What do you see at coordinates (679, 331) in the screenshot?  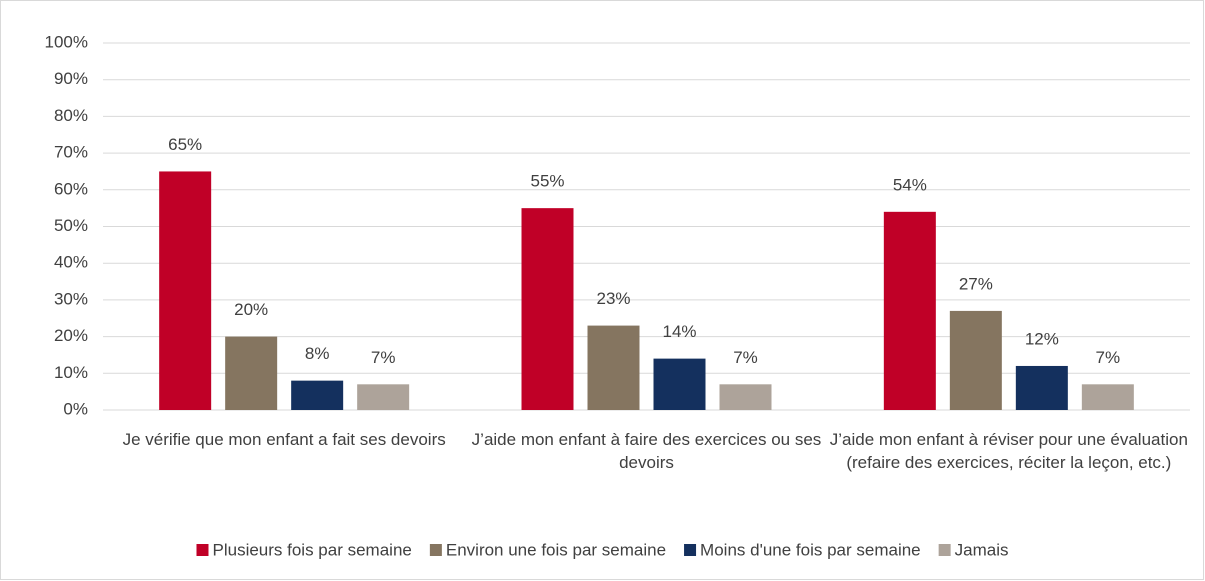 I see `data-label: 14%` at bounding box center [679, 331].